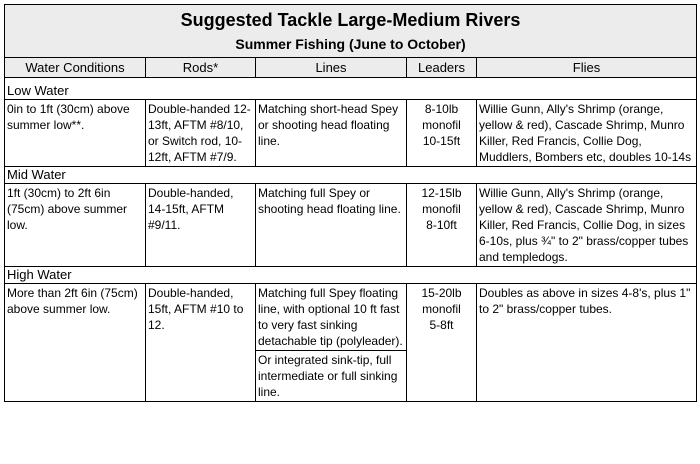  I want to click on leader-material-low: monofil, so click(441, 125).